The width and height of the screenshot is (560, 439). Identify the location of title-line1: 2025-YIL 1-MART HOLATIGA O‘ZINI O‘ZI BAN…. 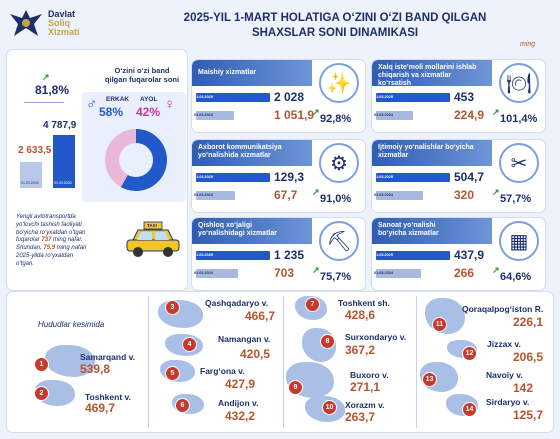
(335, 18).